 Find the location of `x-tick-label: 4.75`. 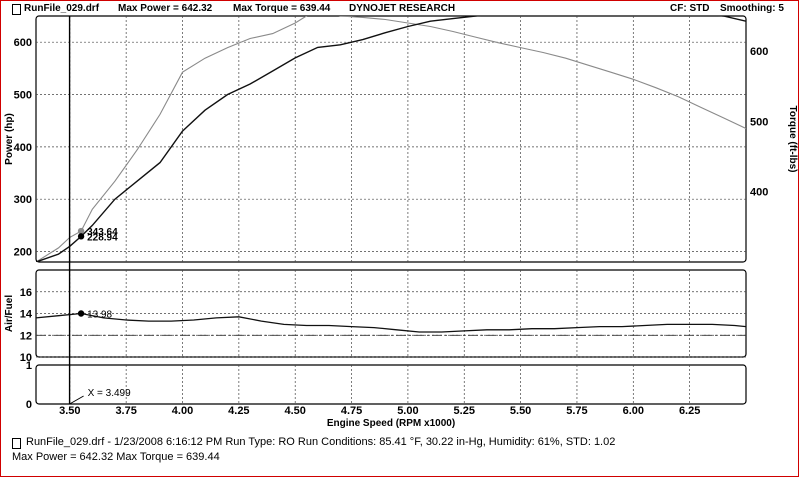

x-tick-label: 4.75 is located at coordinates (351, 411).